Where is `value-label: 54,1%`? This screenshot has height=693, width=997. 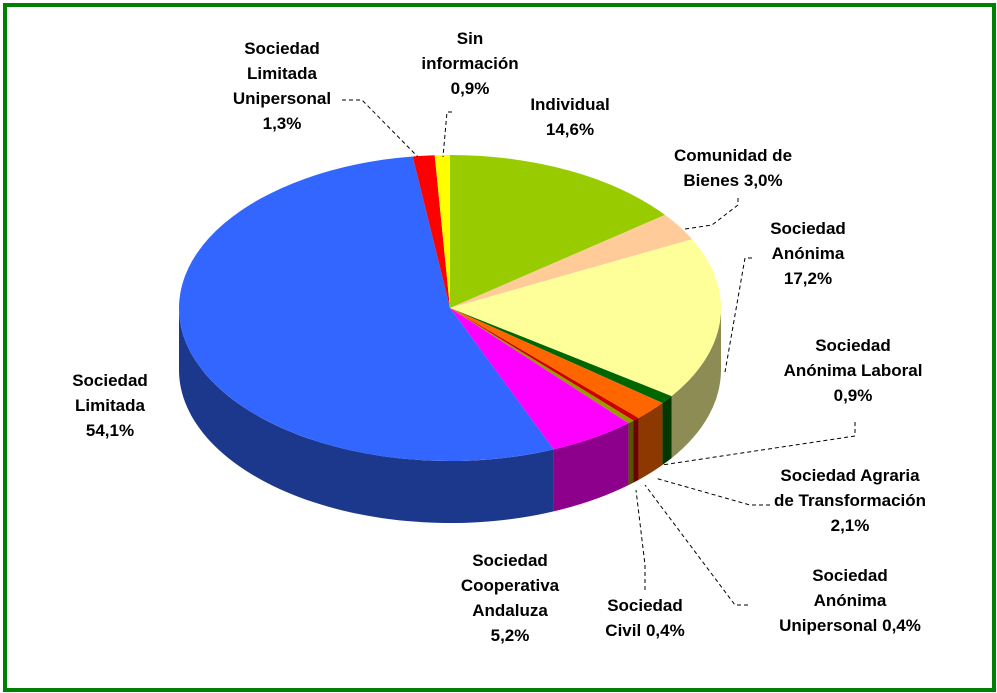
value-label: 54,1% is located at coordinates (110, 430).